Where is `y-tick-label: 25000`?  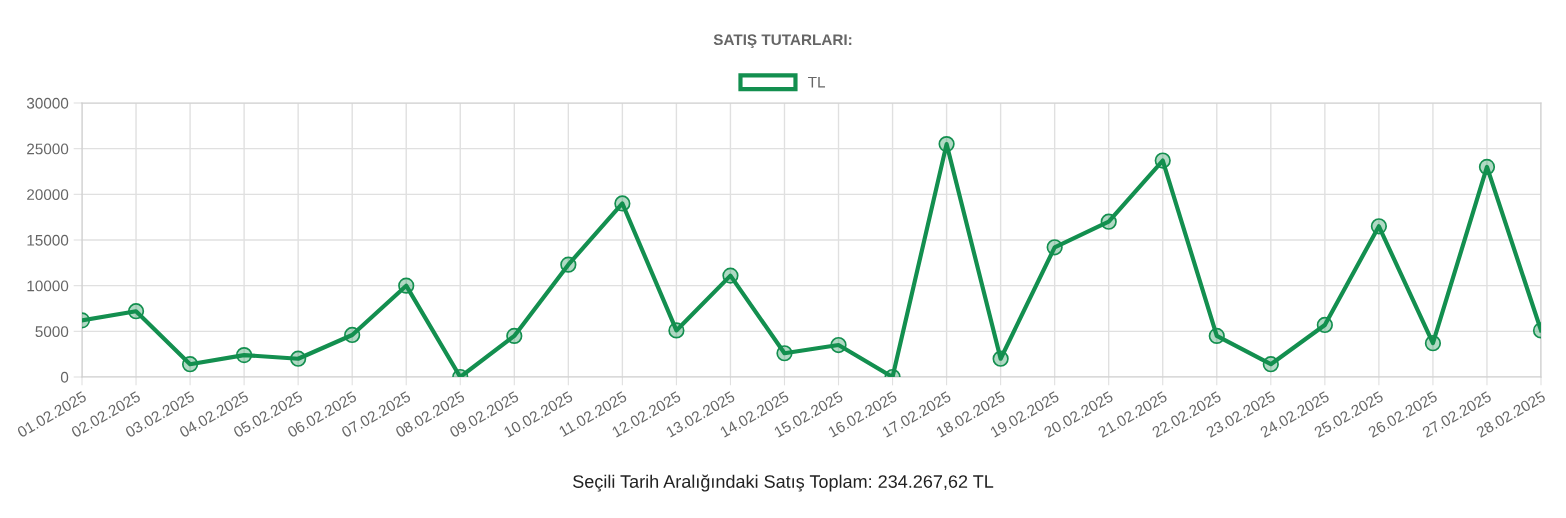 y-tick-label: 25000 is located at coordinates (48, 149).